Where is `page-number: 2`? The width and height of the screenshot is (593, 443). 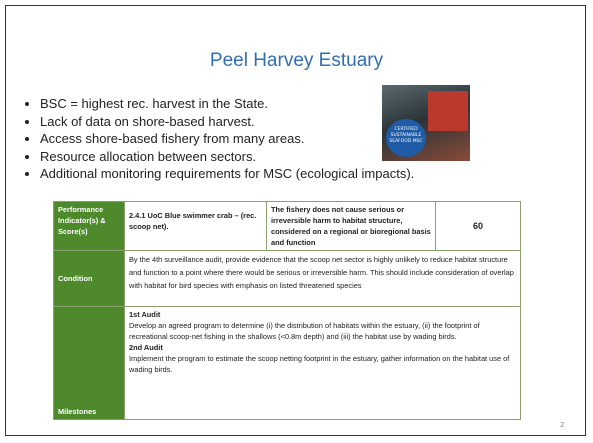 page-number: 2 is located at coordinates (562, 425).